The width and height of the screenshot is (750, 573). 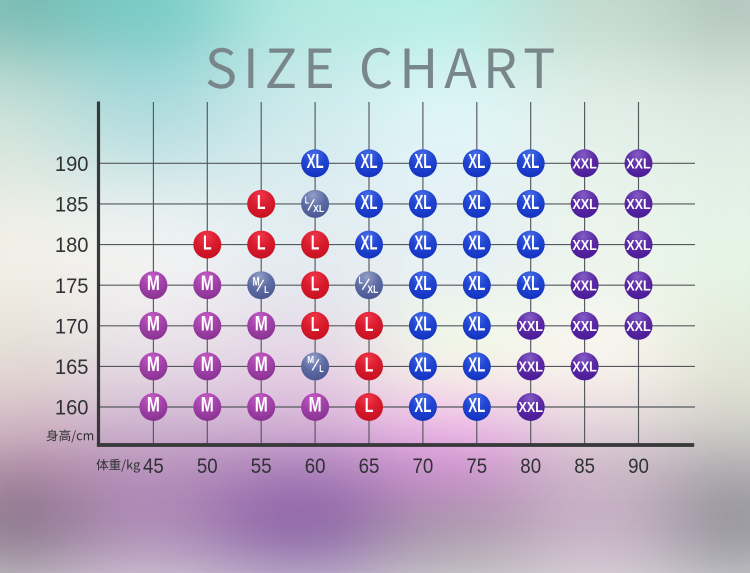 I want to click on svg-text: 65, so click(x=369, y=466).